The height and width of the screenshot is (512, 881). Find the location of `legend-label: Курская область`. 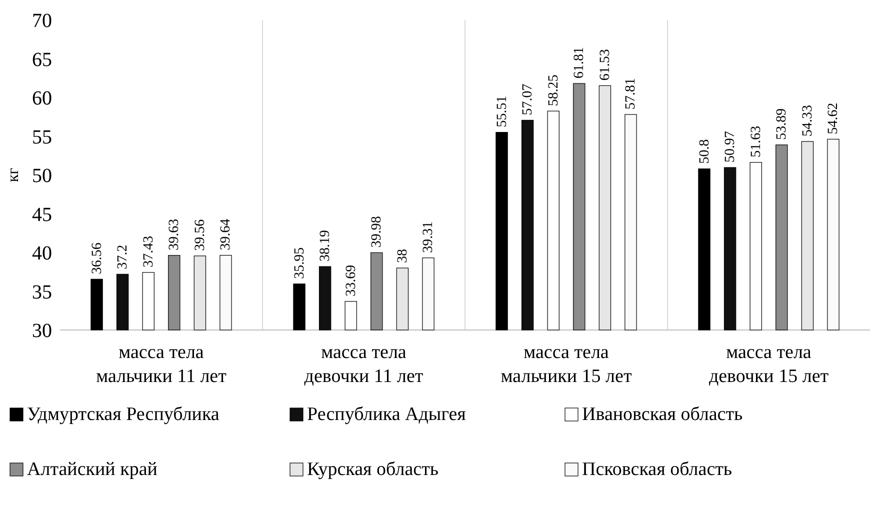

legend-label: Курская область is located at coordinates (373, 469).